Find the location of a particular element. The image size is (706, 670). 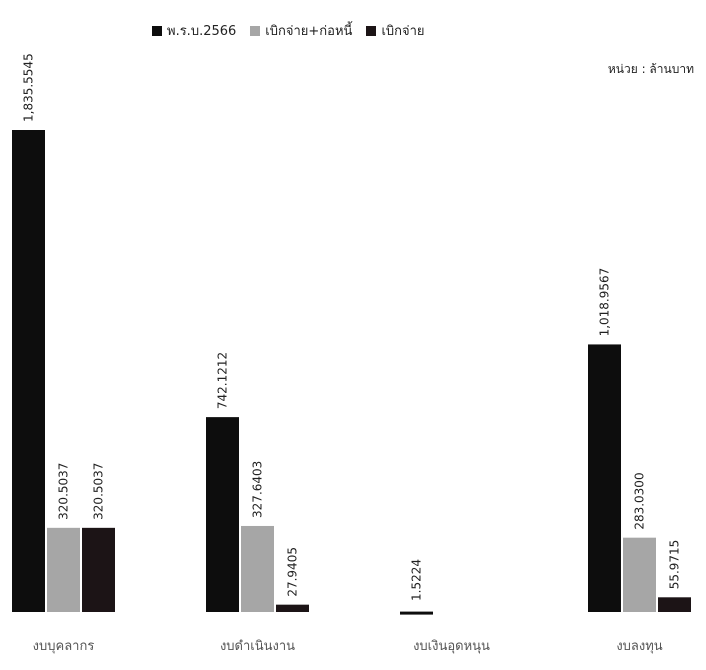

bar-s2-c3 is located at coordinates (674, 604).